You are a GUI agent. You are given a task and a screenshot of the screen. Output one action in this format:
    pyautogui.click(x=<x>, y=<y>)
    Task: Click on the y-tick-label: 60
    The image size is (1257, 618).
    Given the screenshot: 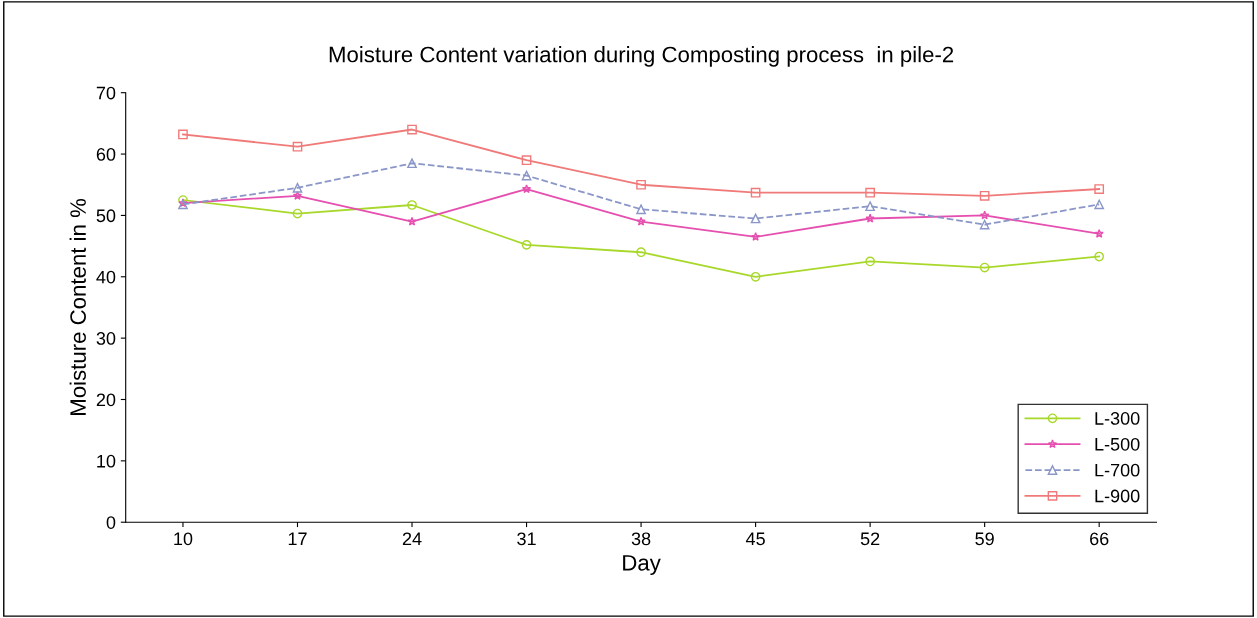 What is the action you would take?
    pyautogui.click(x=106, y=154)
    